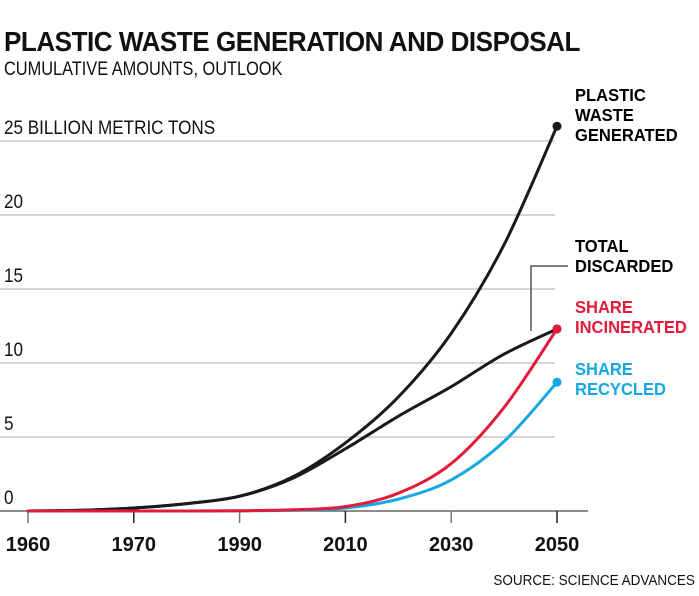 The height and width of the screenshot is (596, 699). Describe the element at coordinates (13, 201) in the screenshot. I see `y-tick-label: 20` at that location.